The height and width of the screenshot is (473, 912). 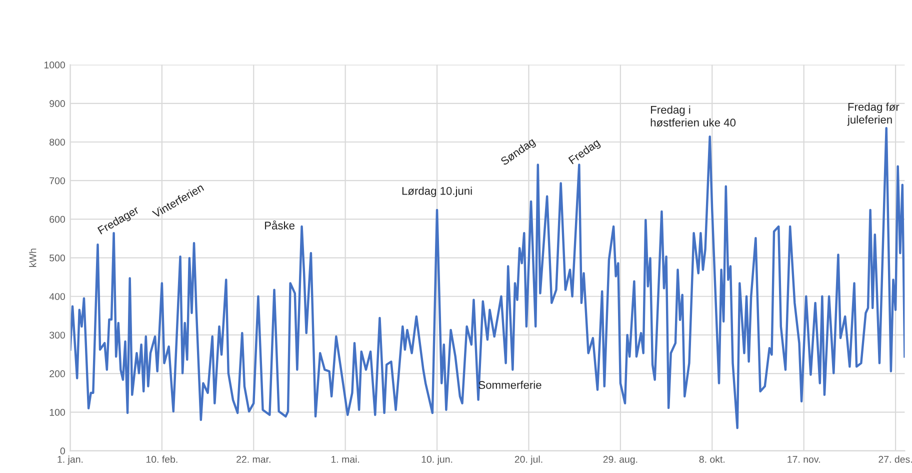 What do you see at coordinates (279, 225) in the screenshot?
I see `annotation: Påske` at bounding box center [279, 225].